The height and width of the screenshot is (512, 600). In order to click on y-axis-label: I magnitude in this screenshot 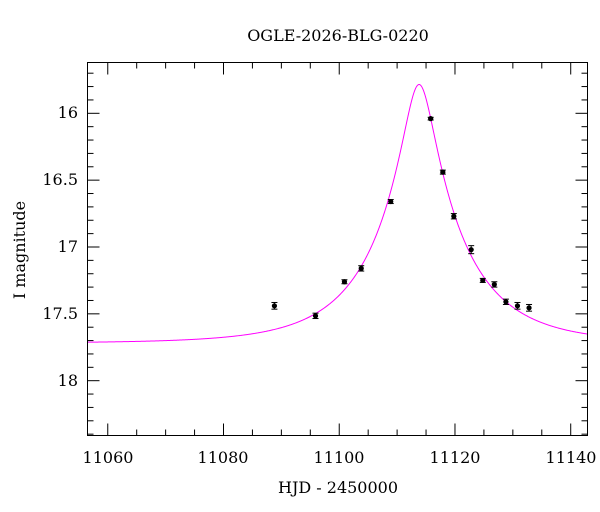, I will do `click(19, 250)`.